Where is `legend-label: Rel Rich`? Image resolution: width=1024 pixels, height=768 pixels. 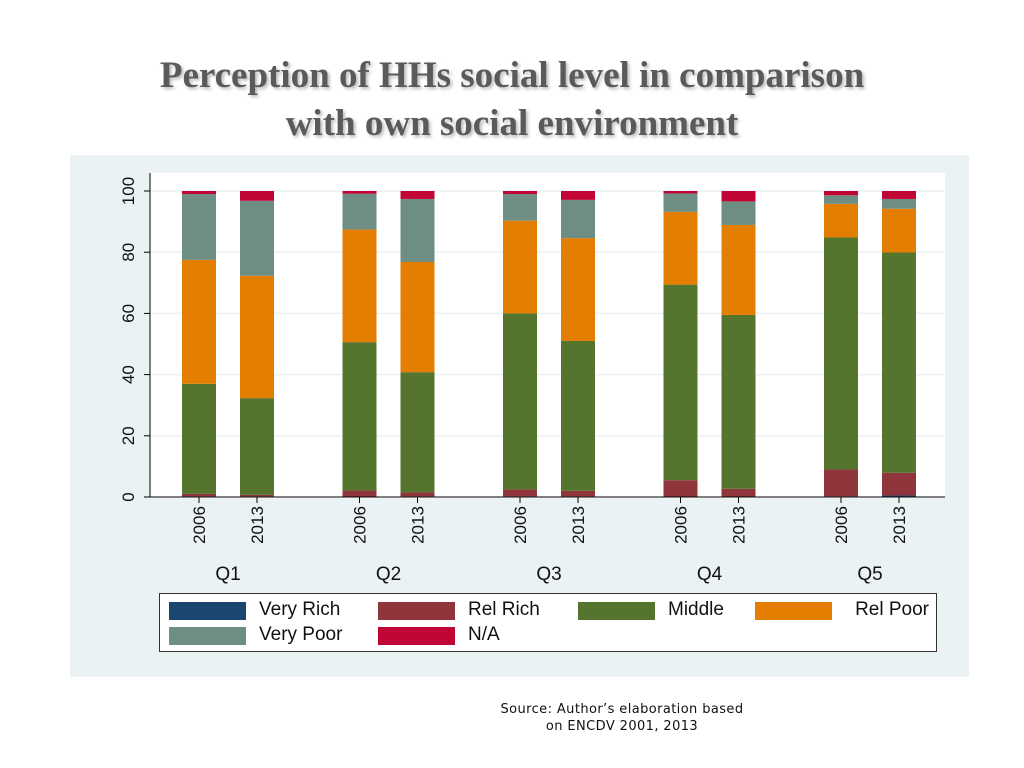 legend-label: Rel Rich is located at coordinates (504, 609).